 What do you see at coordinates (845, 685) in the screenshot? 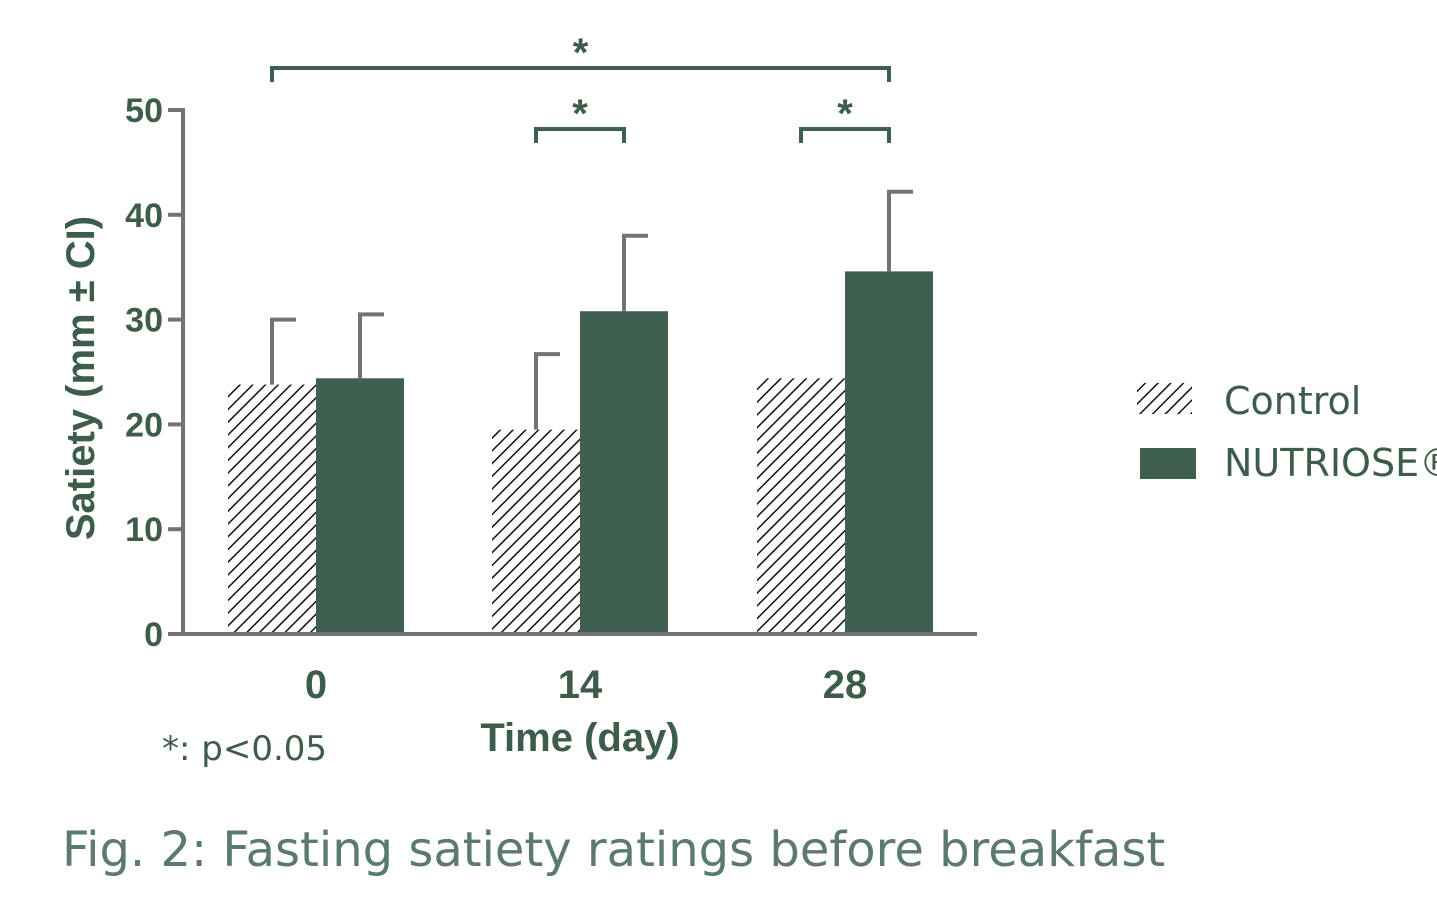
I see `x-tick-label: 28` at bounding box center [845, 685].